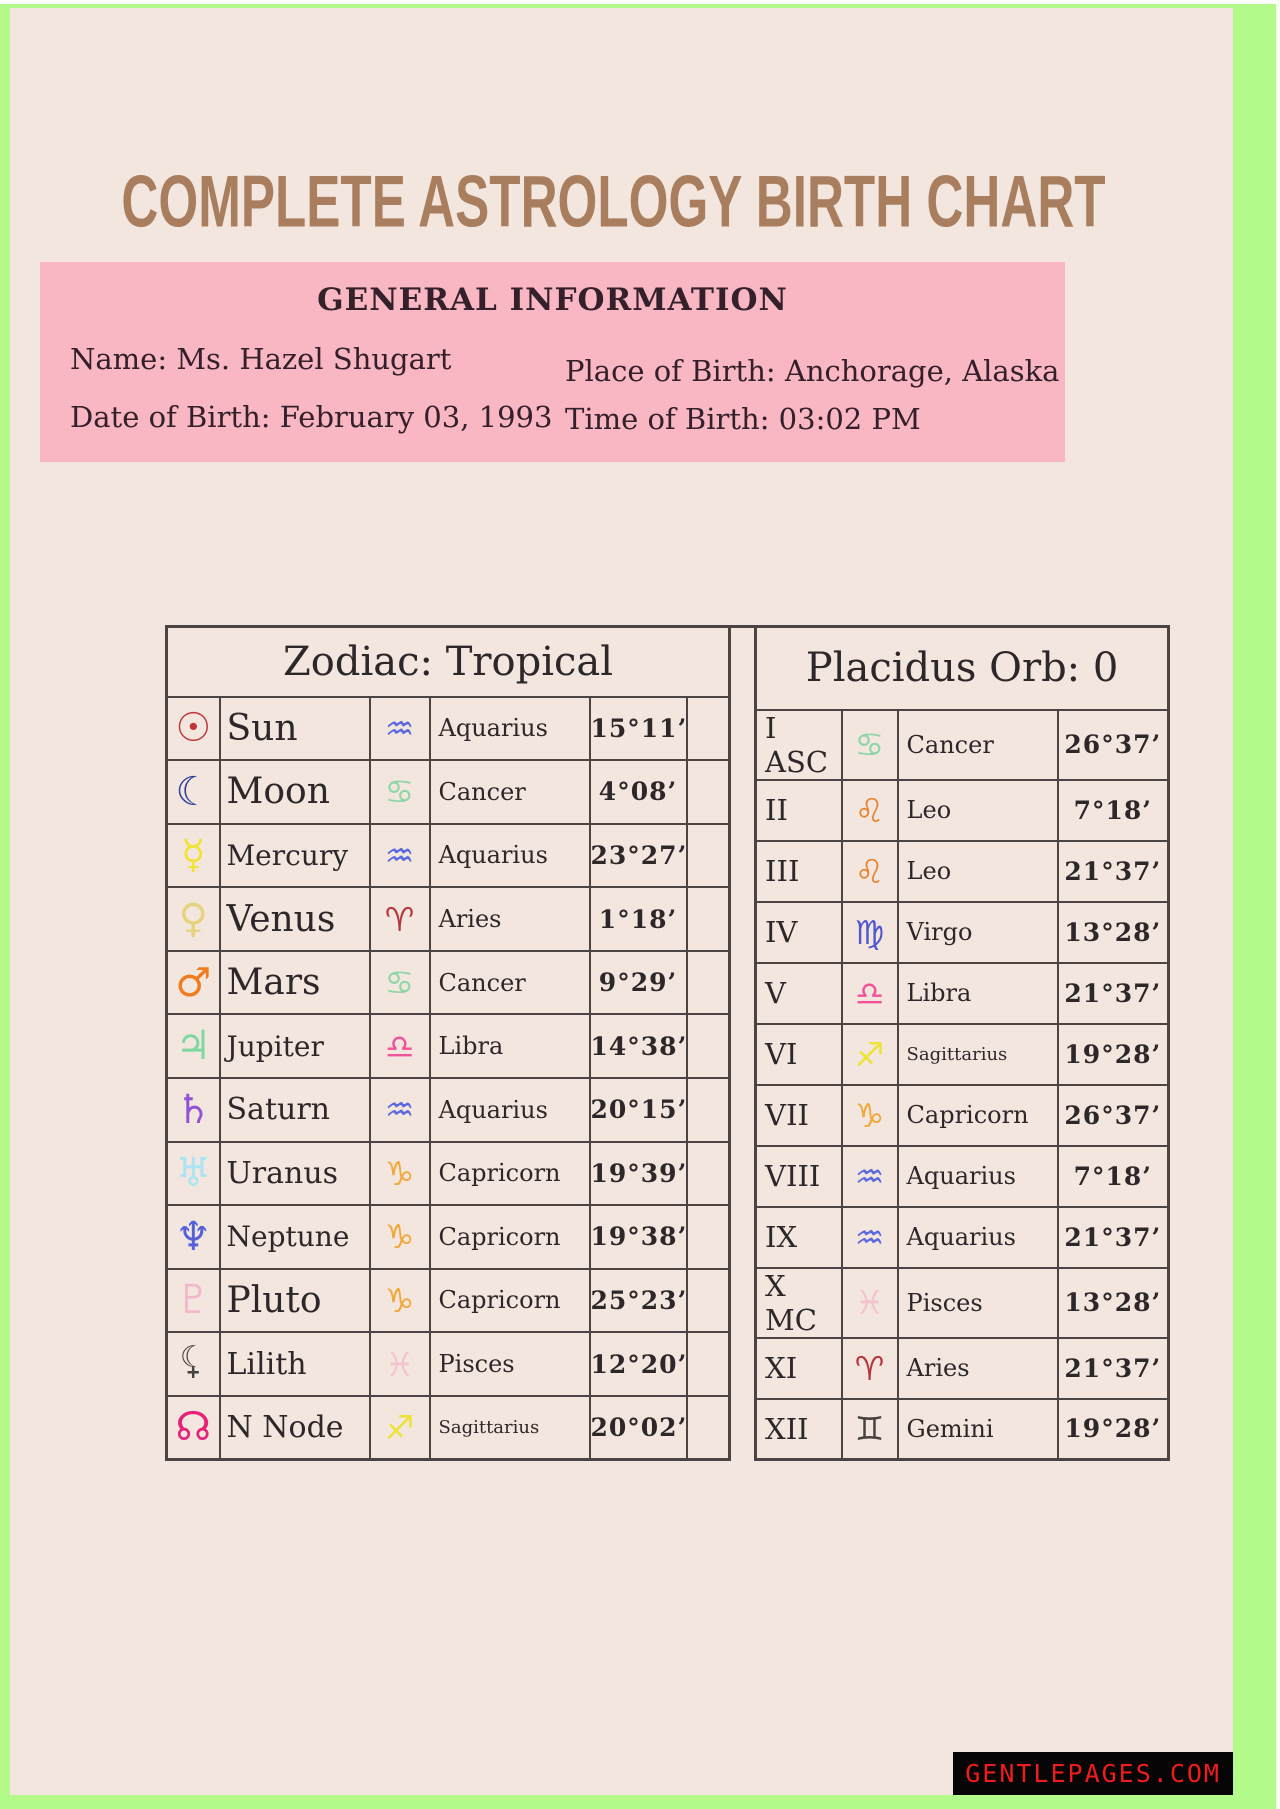 The width and height of the screenshot is (1280, 1809). I want to click on libra-icon: ♎, so click(869, 993).